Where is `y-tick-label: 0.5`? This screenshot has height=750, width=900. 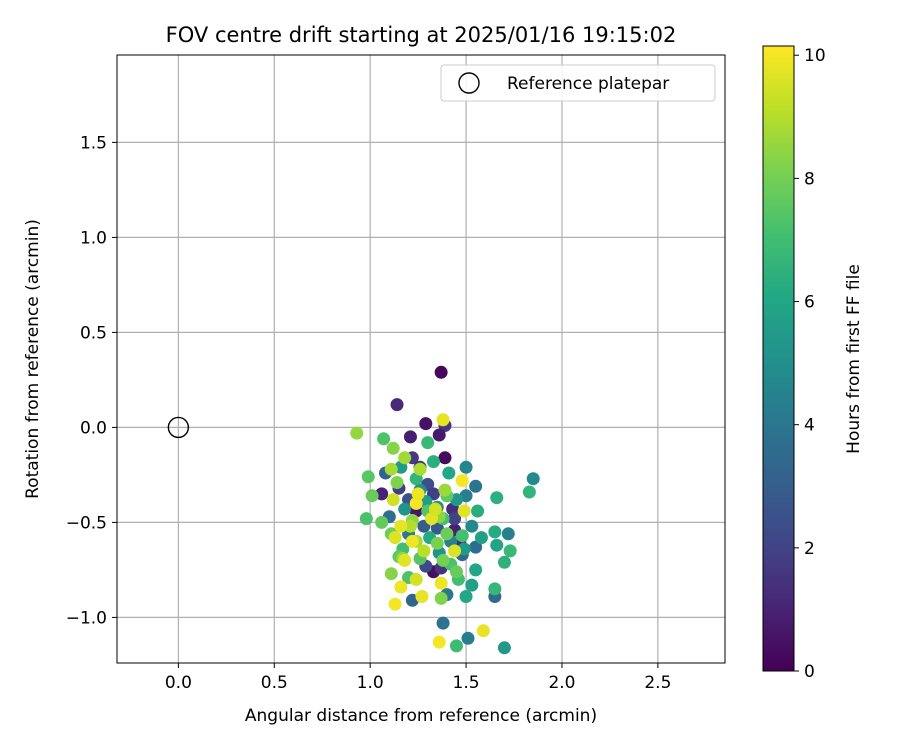 y-tick-label: 0.5 is located at coordinates (93, 333).